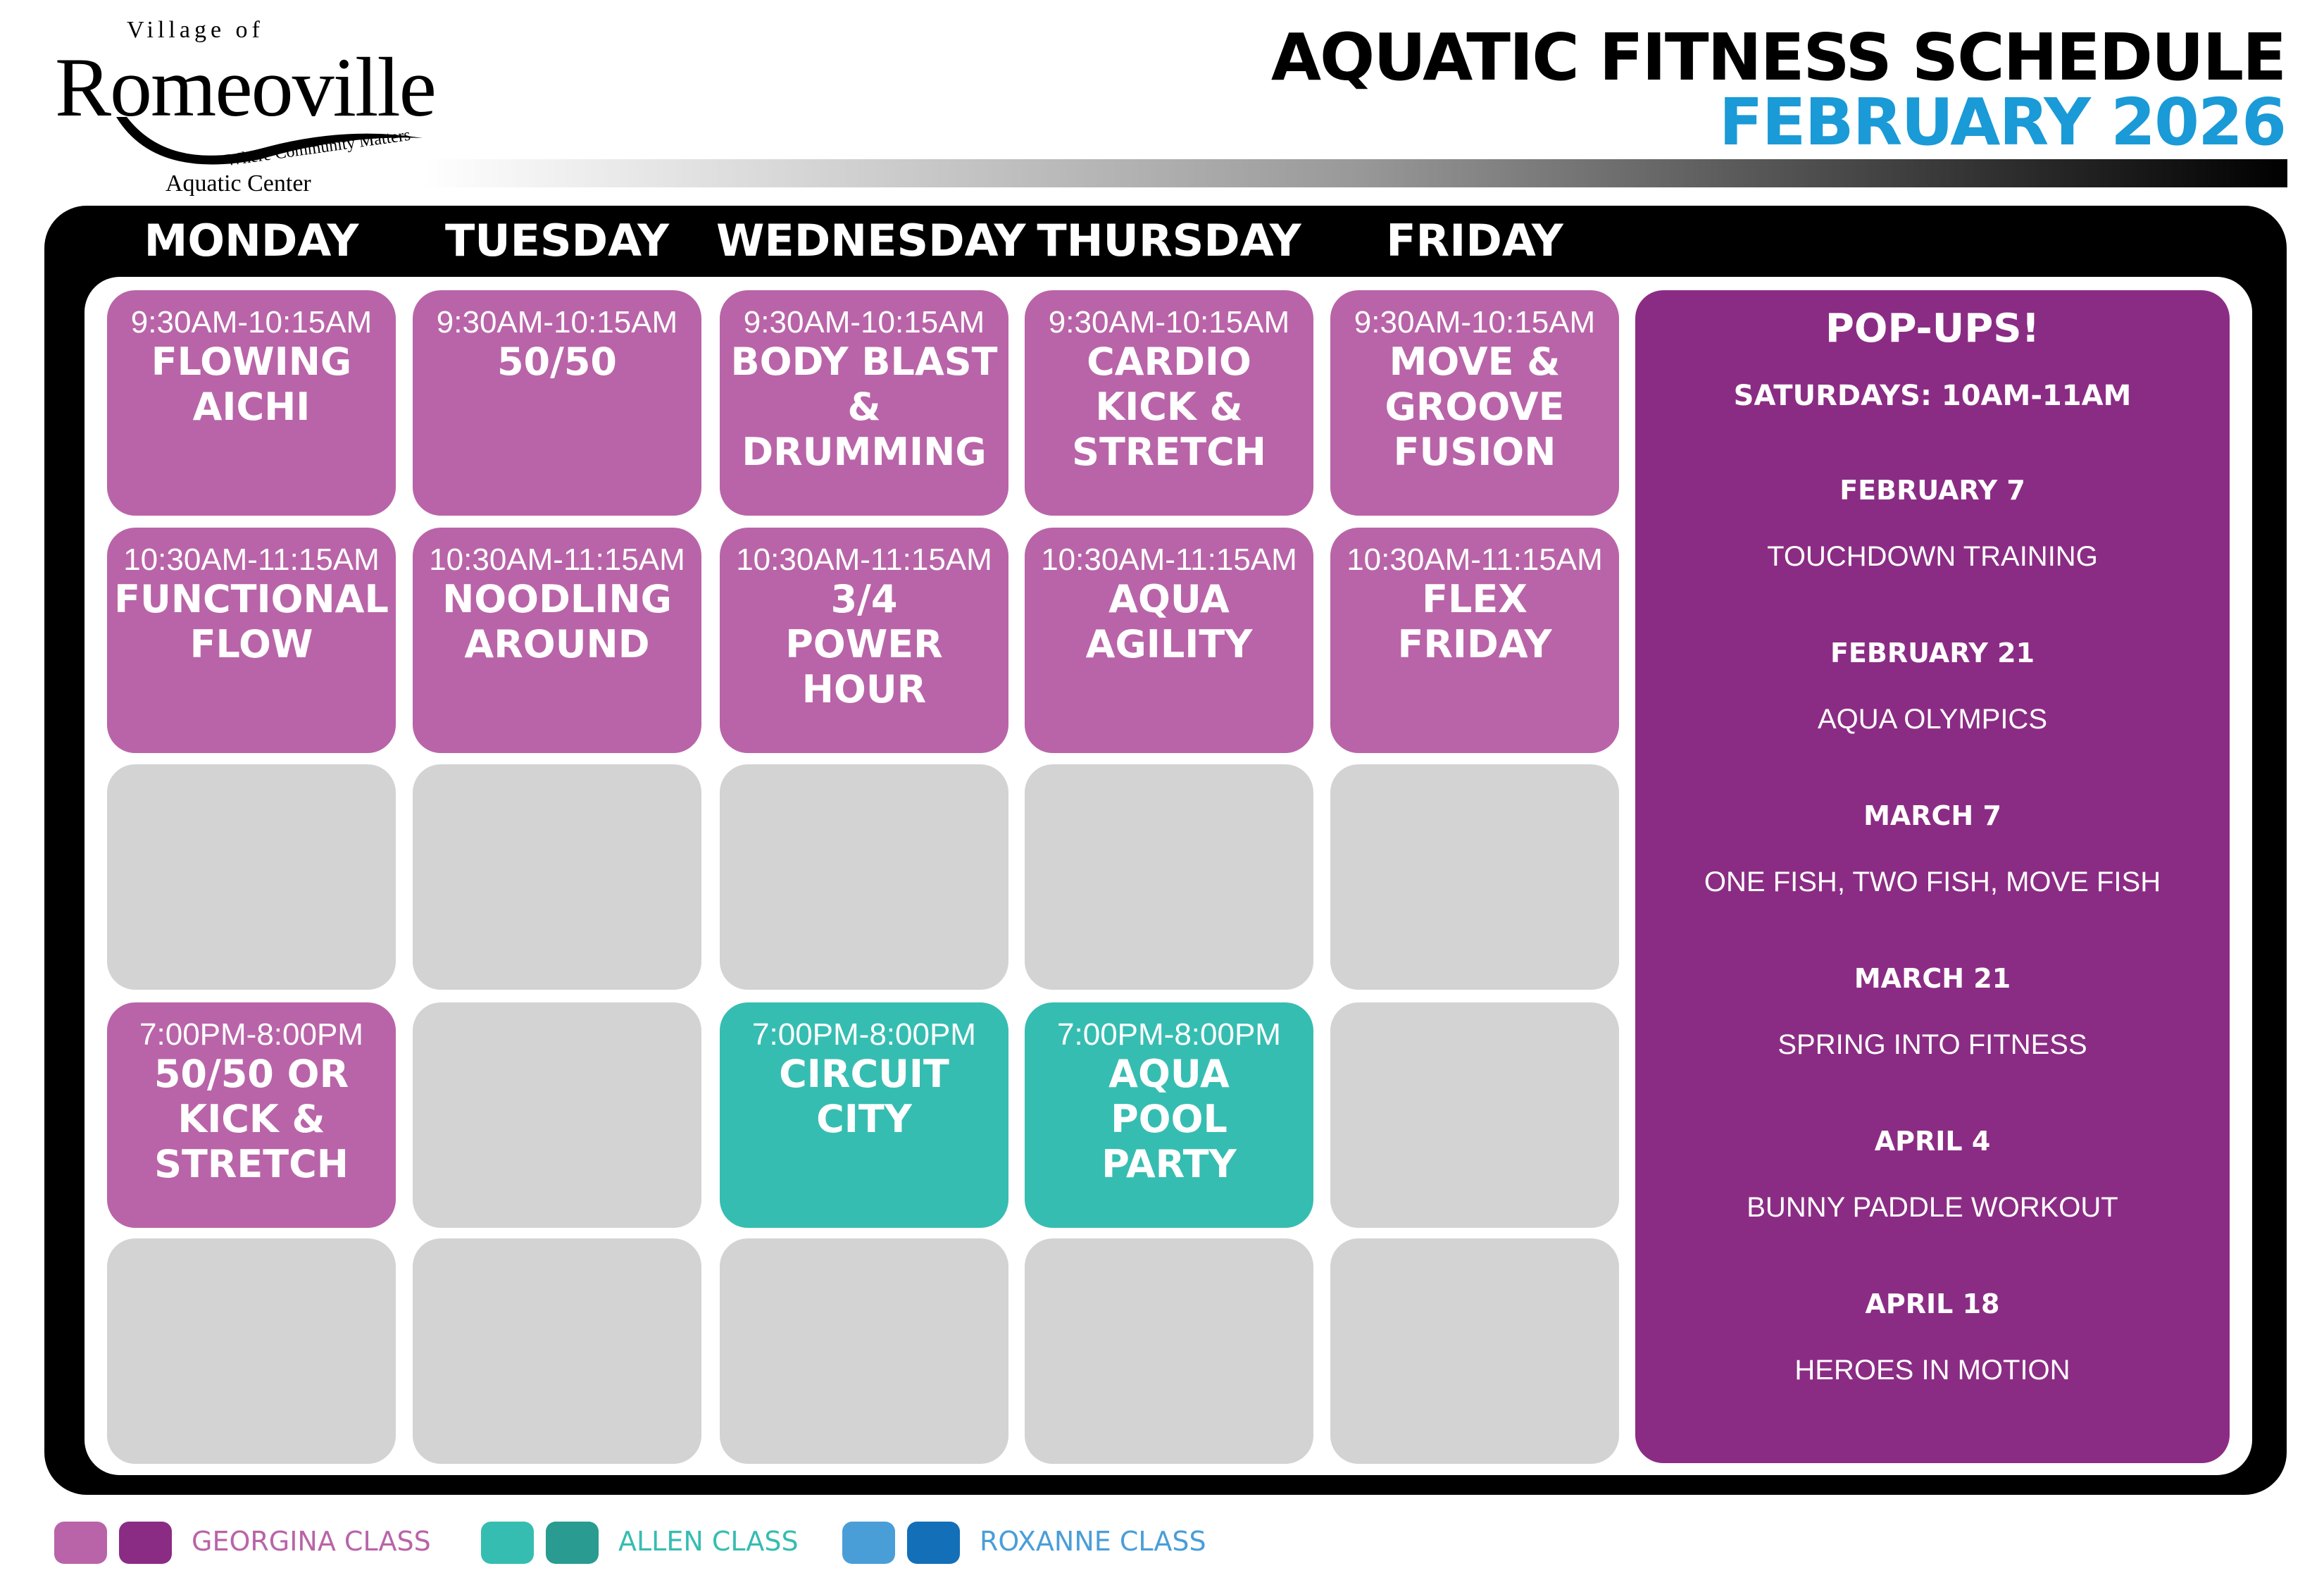 Image resolution: width=2324 pixels, height=1585 pixels. I want to click on class-name: MOVE & GROOVE FUSION, so click(1475, 407).